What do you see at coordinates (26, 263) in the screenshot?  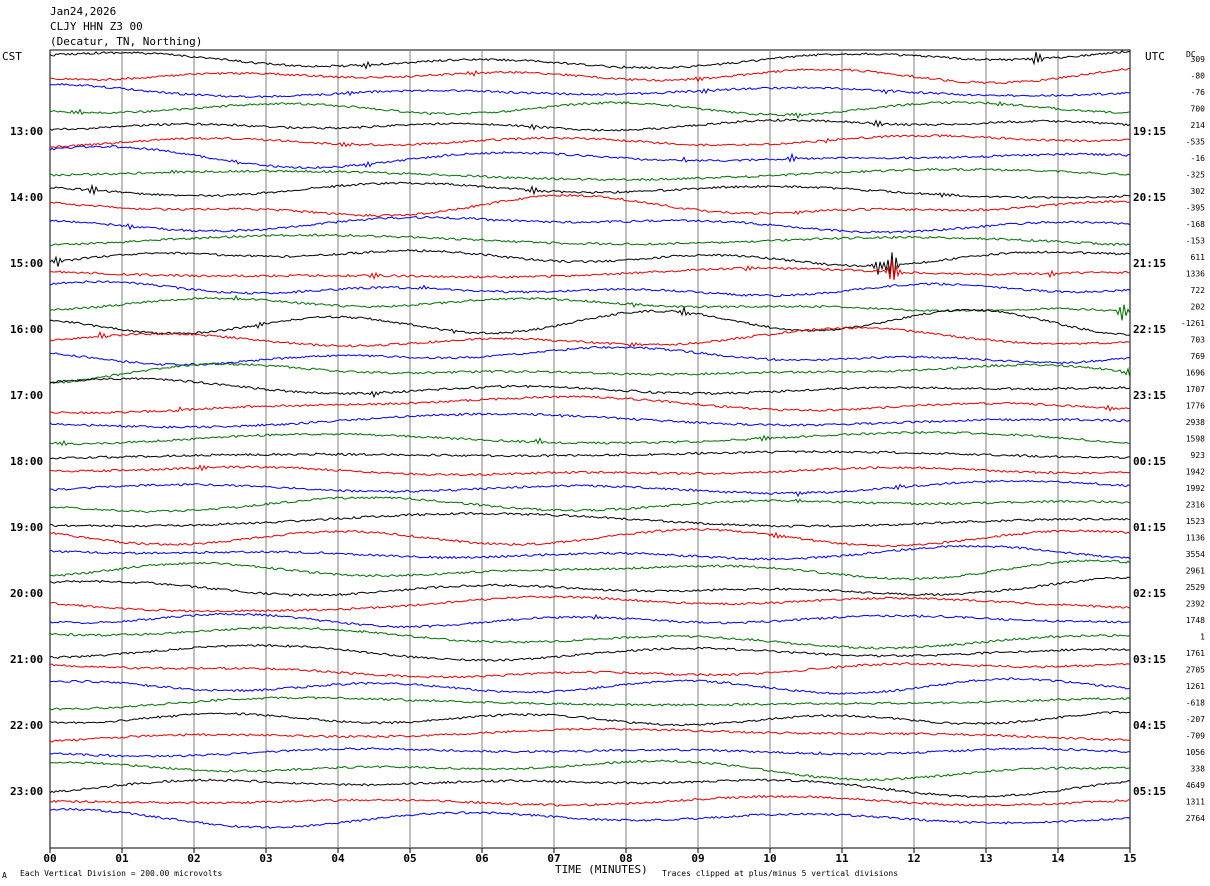 I see `cst-hour-label: 15:00` at bounding box center [26, 263].